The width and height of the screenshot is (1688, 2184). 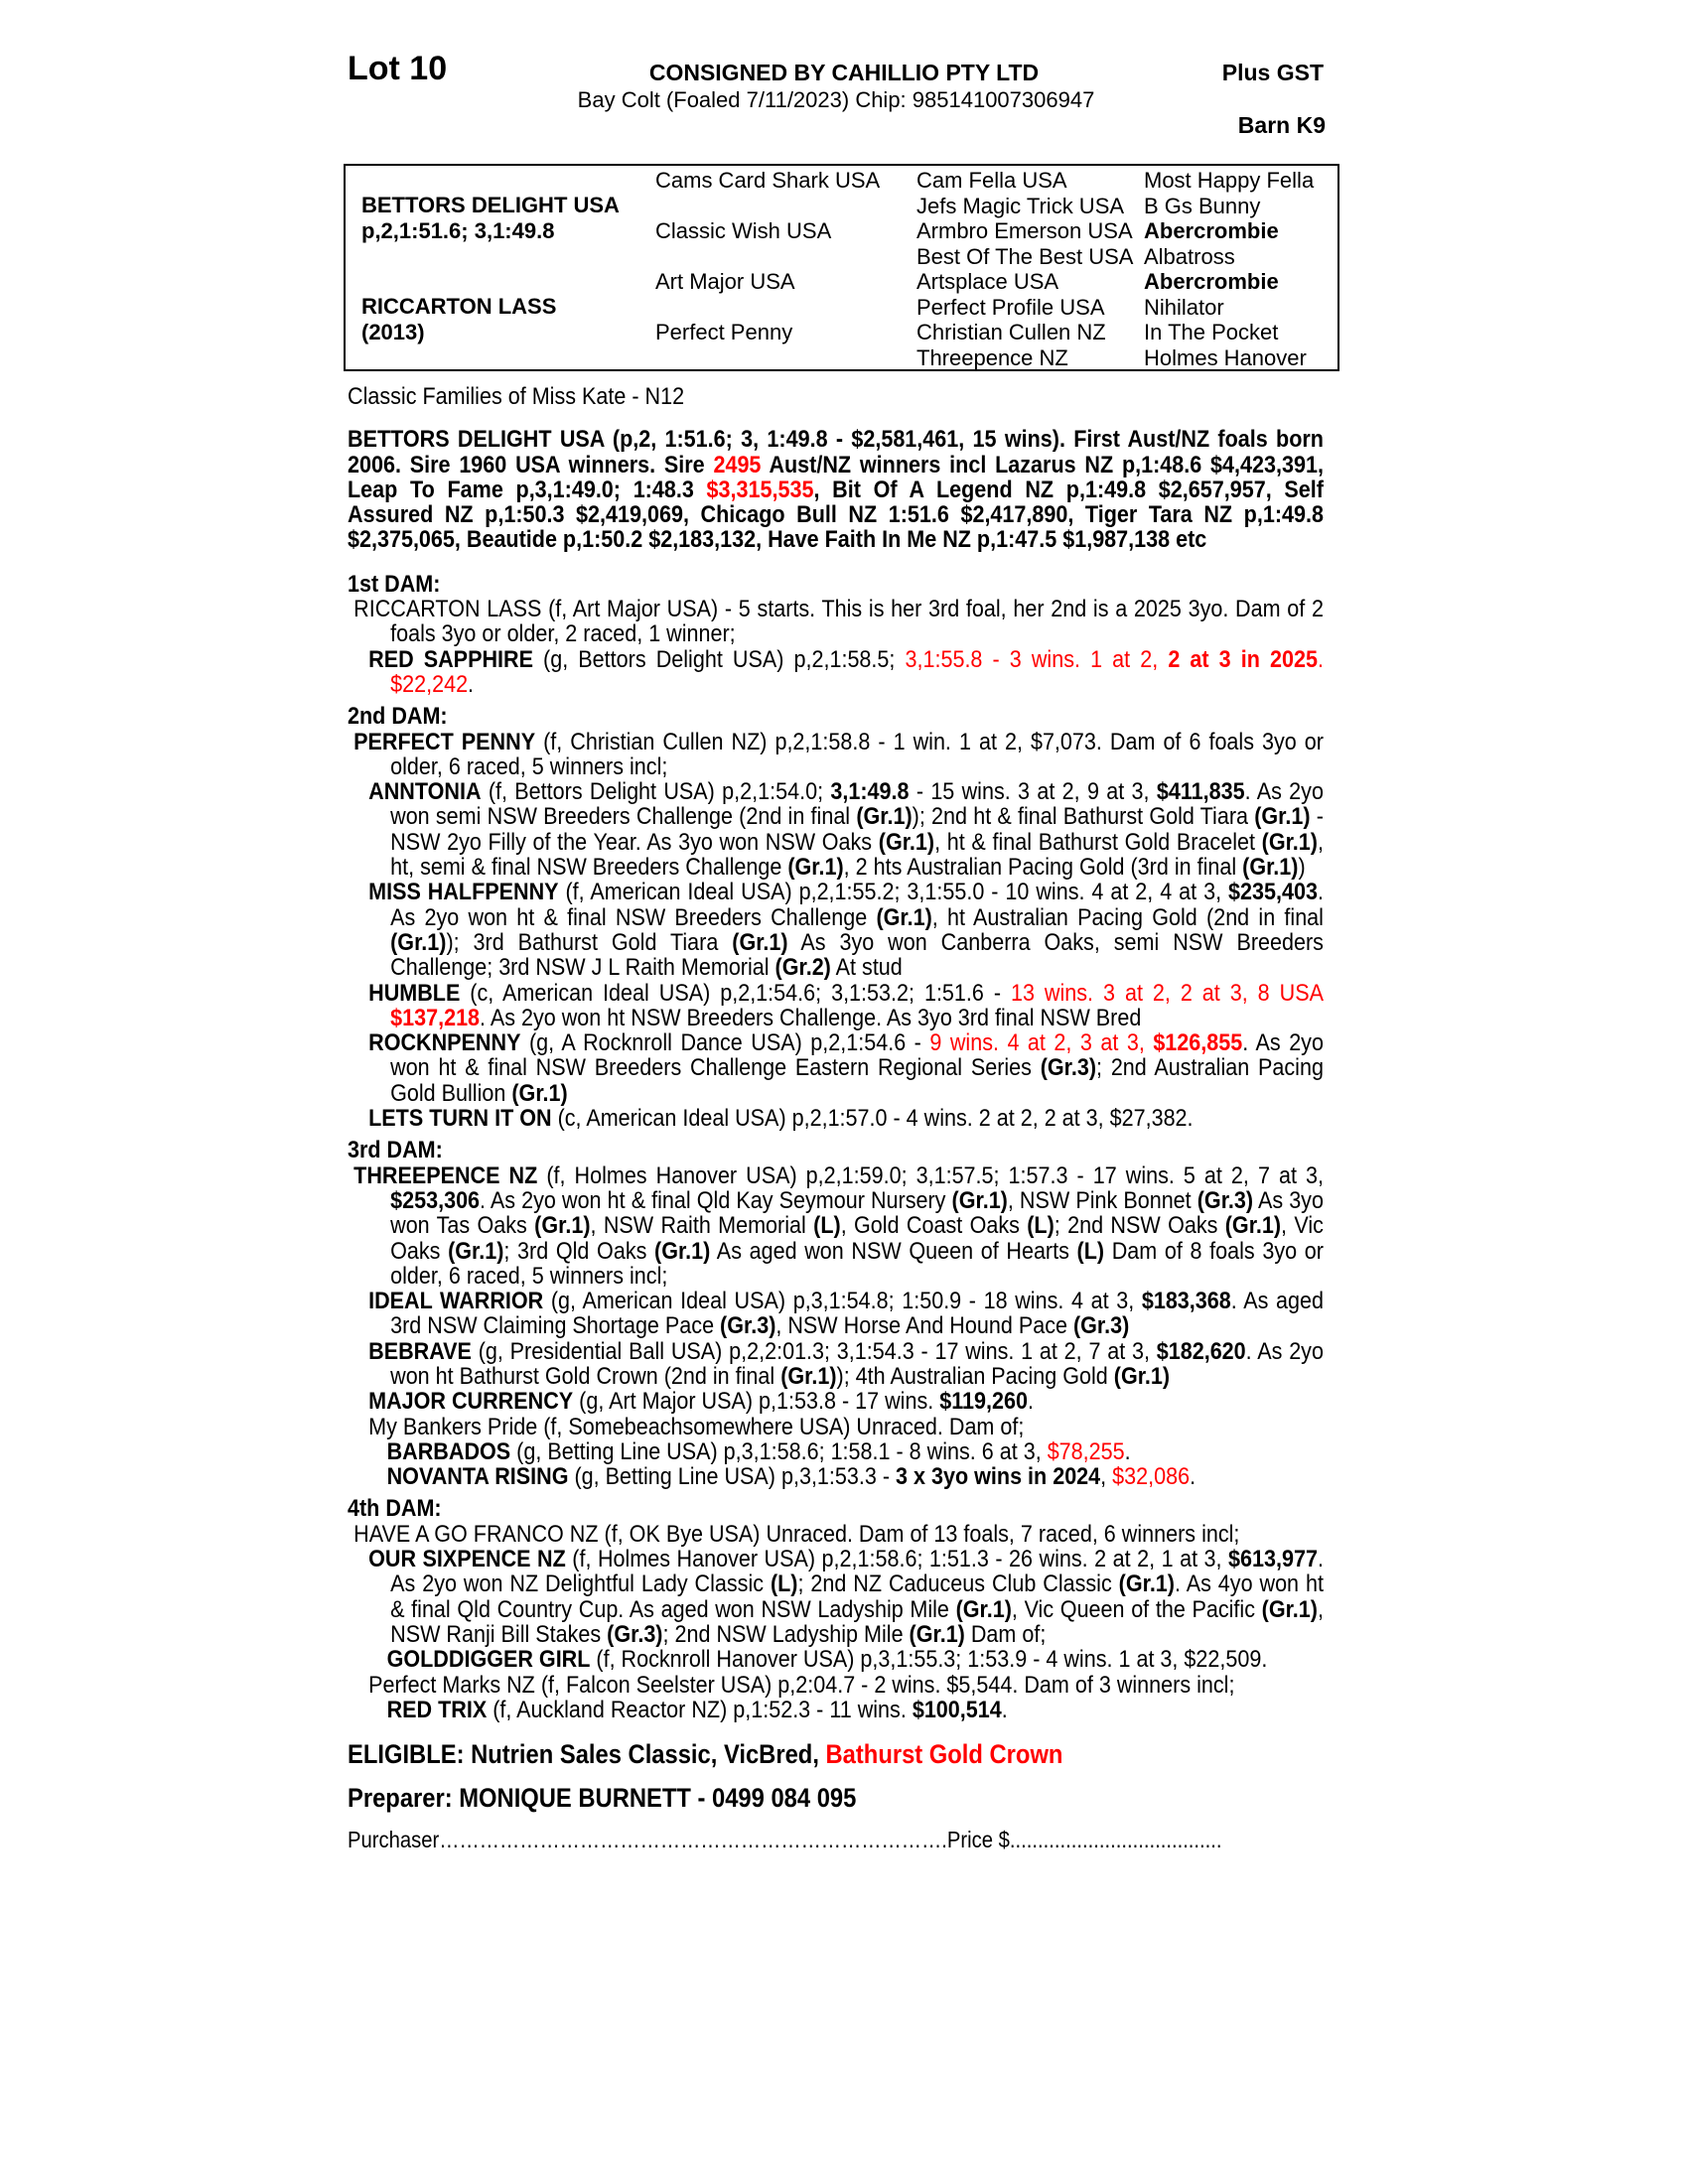 I want to click on text-segment: ); 3rd Bathurst Gold Tiara, so click(x=589, y=942).